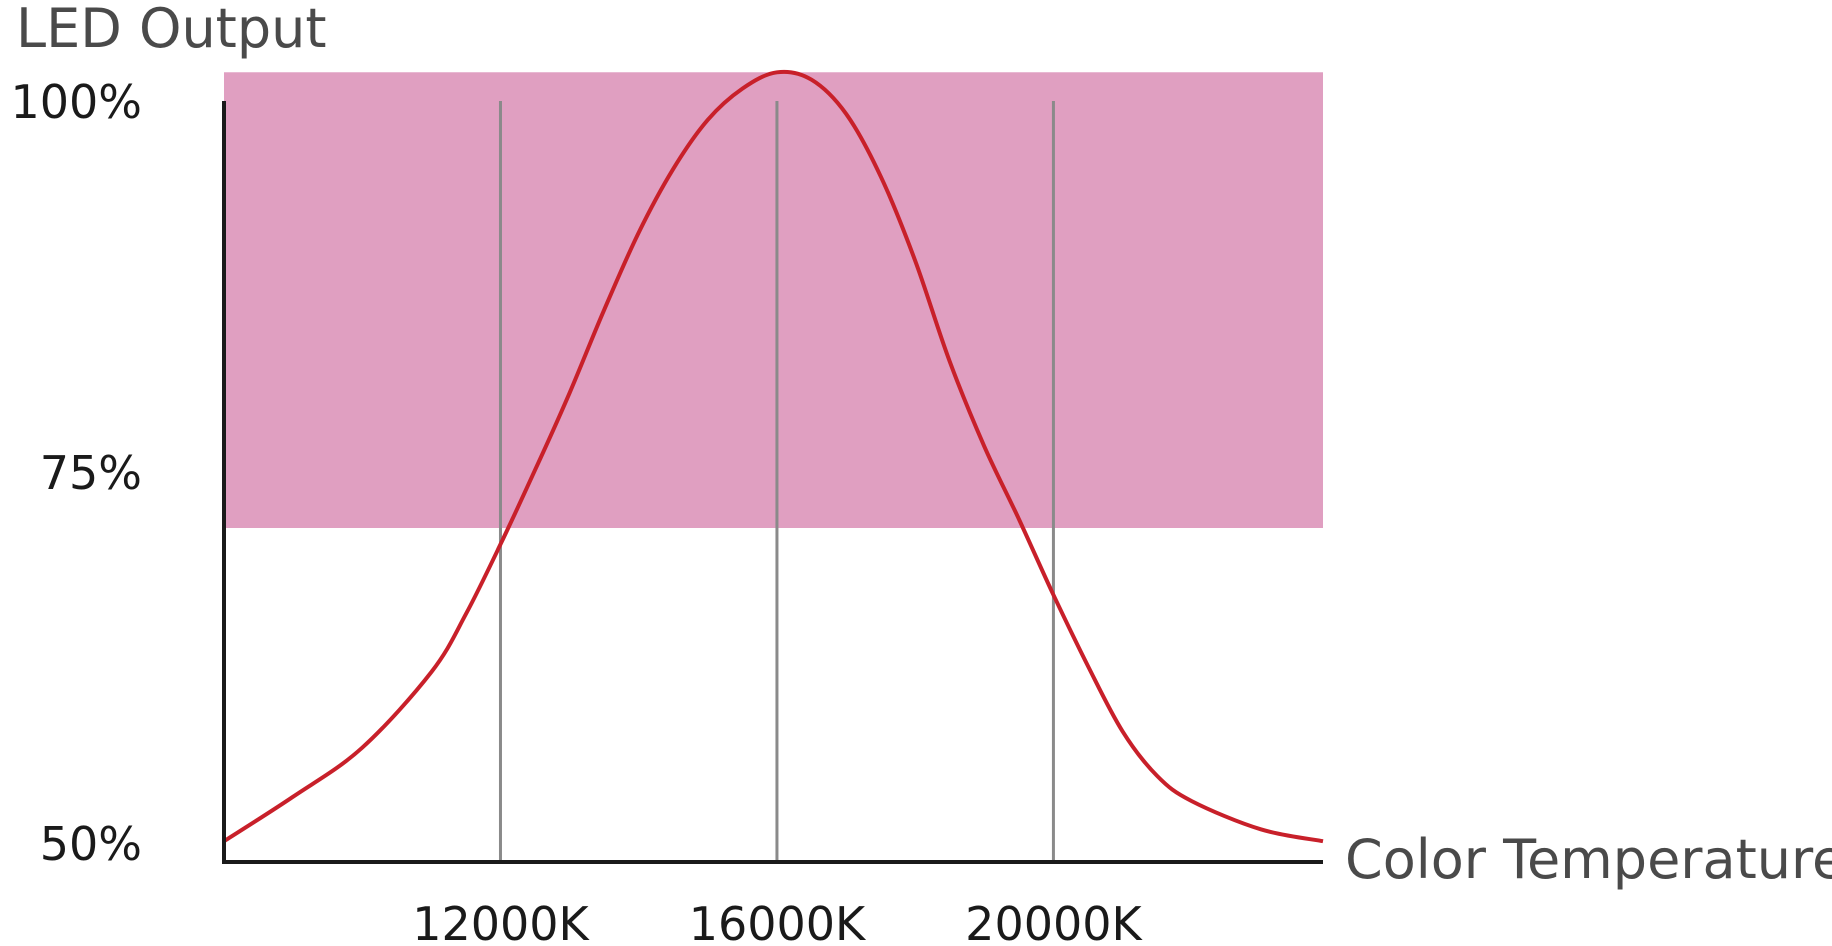 The height and width of the screenshot is (946, 1832). I want to click on y-tick-label-1: 75%, so click(91, 473).